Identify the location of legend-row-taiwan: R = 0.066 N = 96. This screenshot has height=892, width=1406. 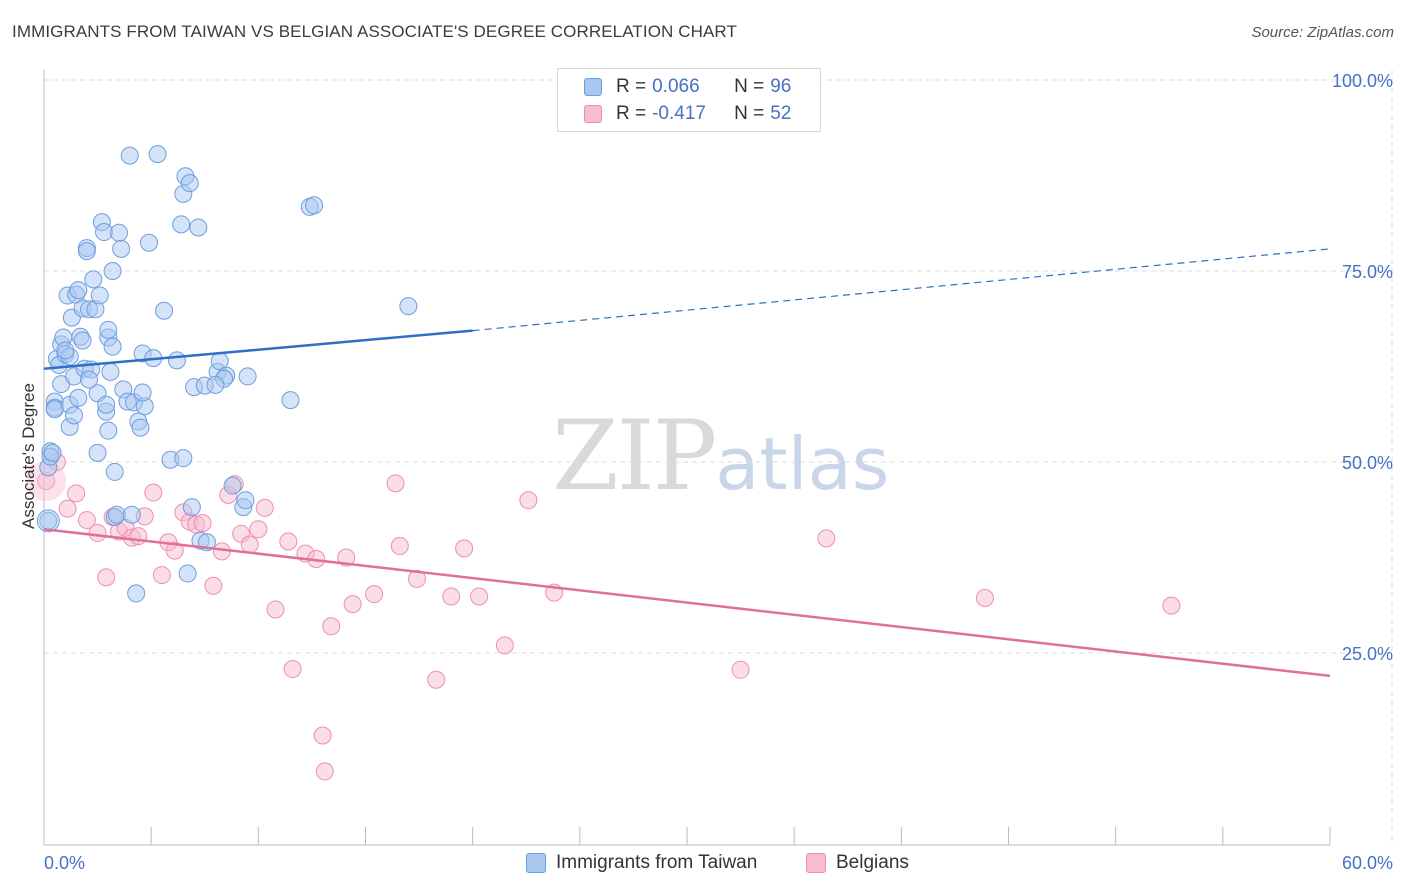
(687, 87).